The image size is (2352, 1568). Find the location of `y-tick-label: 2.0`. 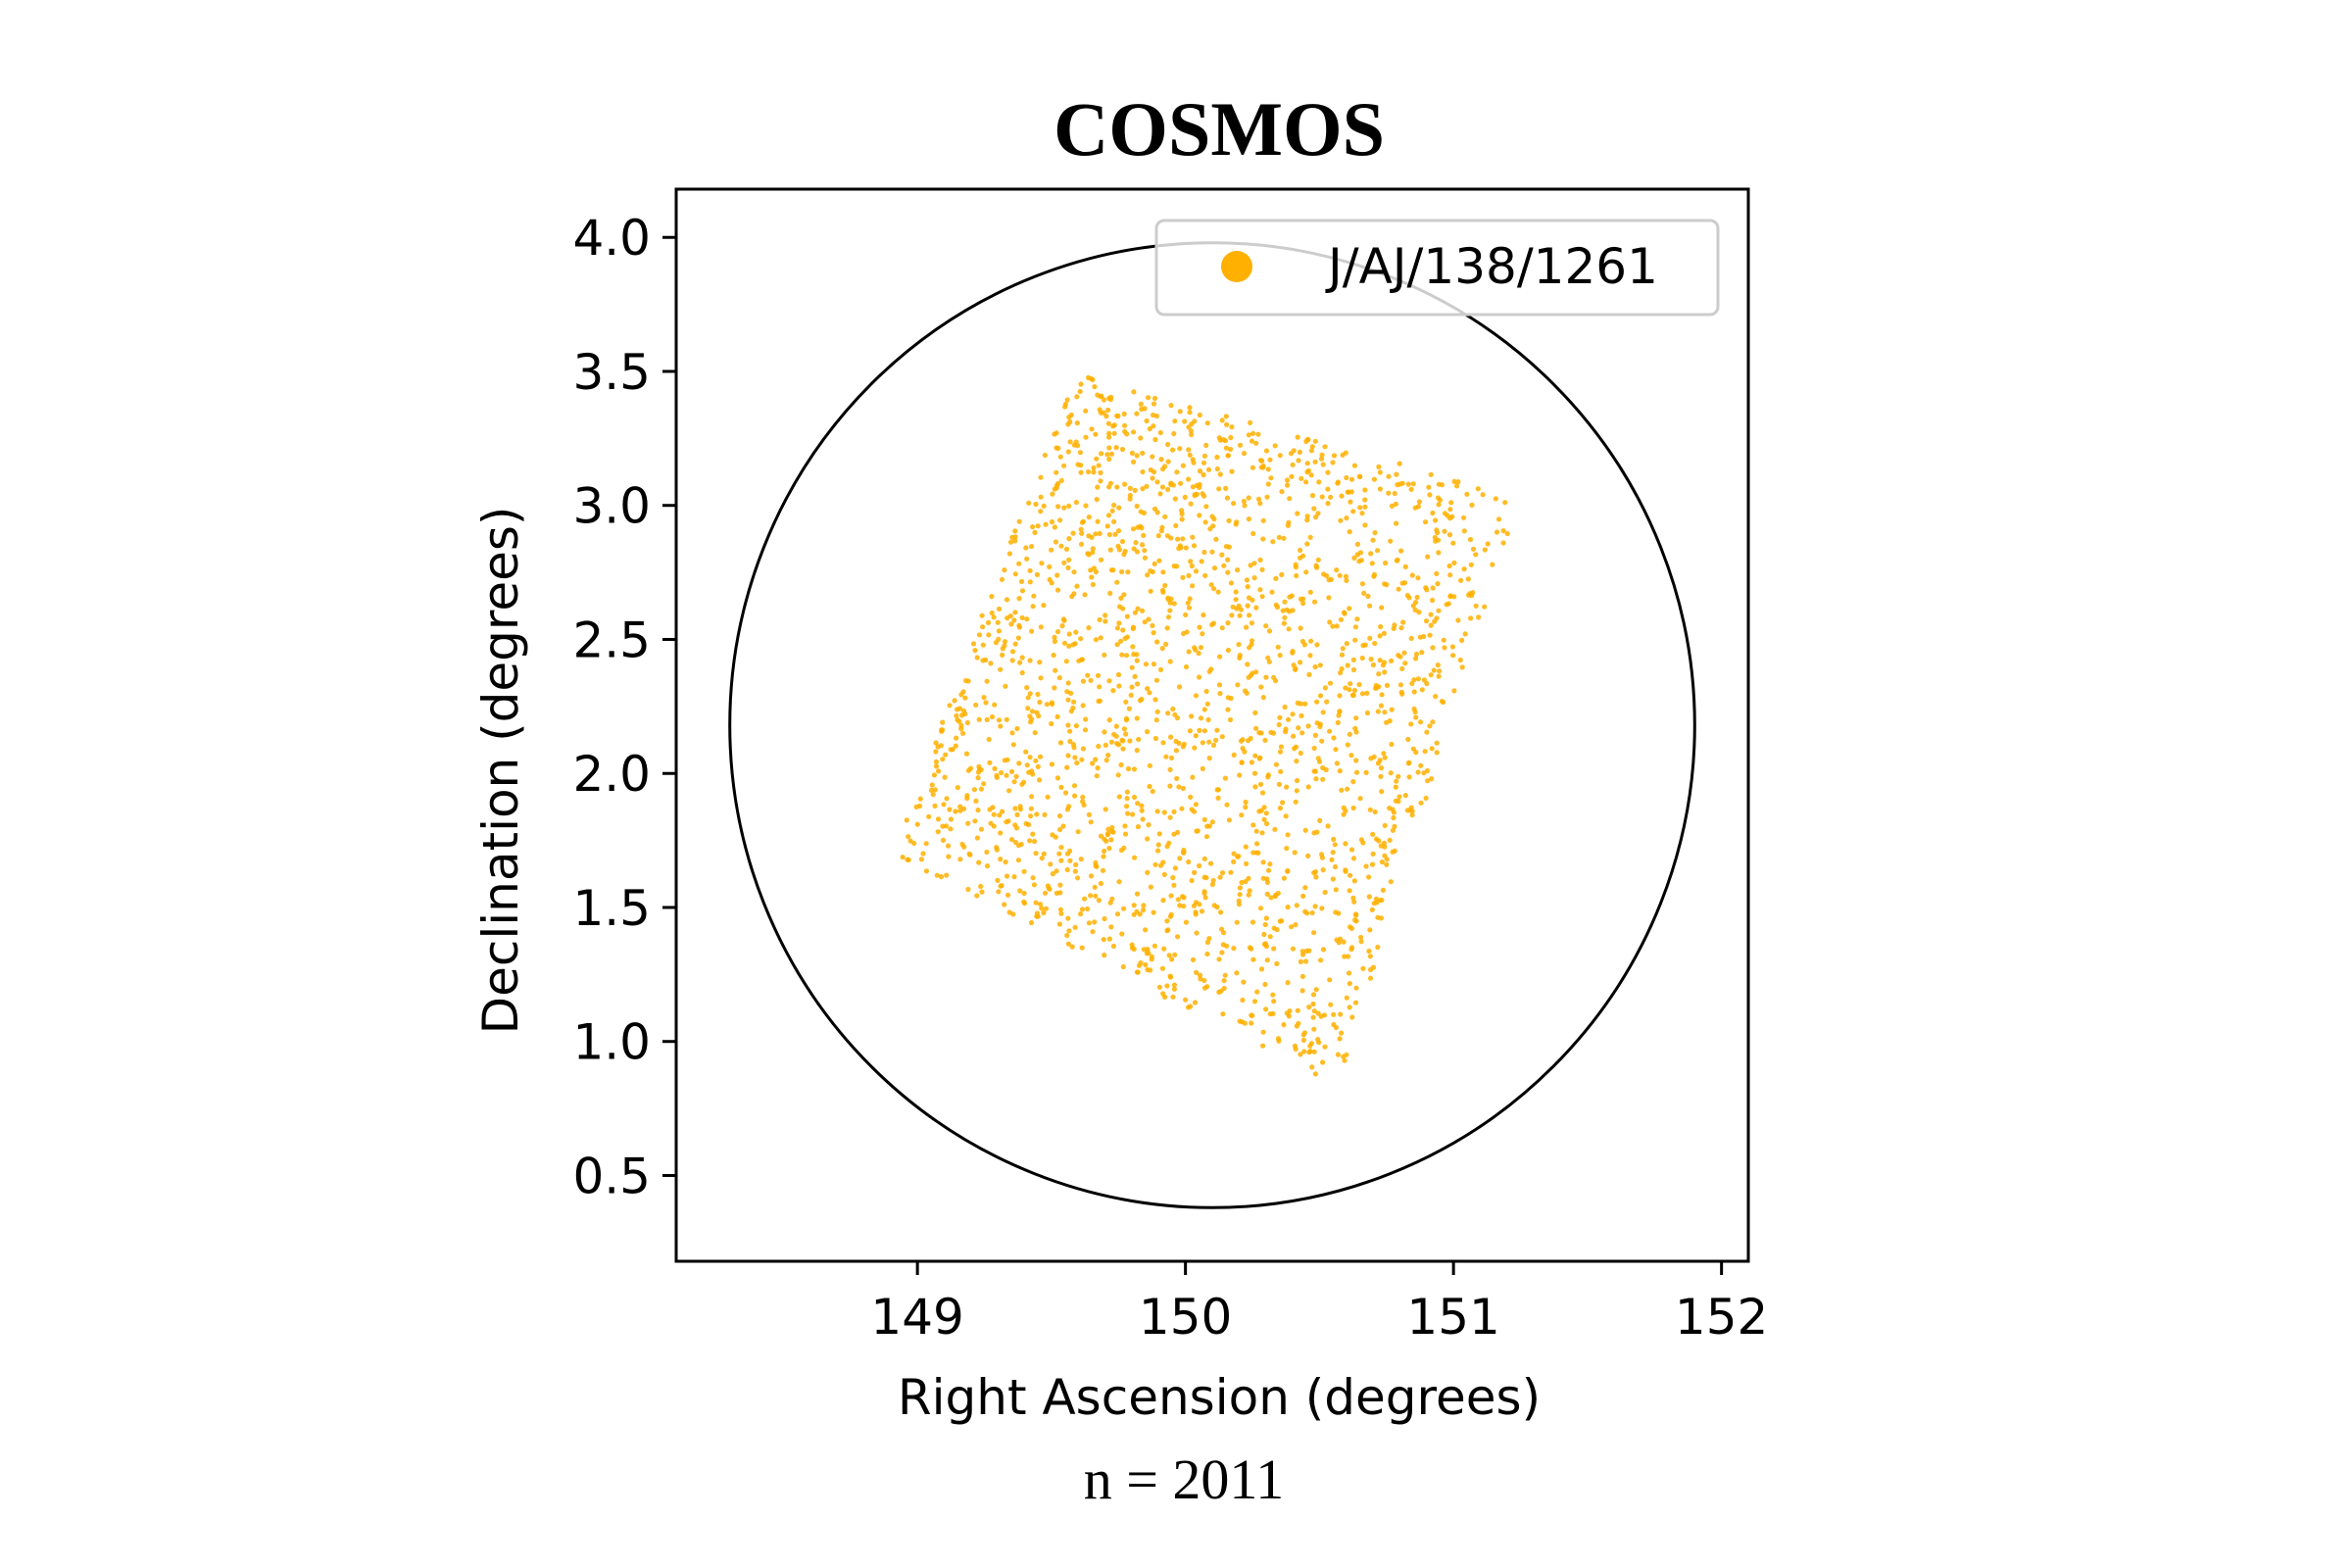

y-tick-label: 2.0 is located at coordinates (611, 774).